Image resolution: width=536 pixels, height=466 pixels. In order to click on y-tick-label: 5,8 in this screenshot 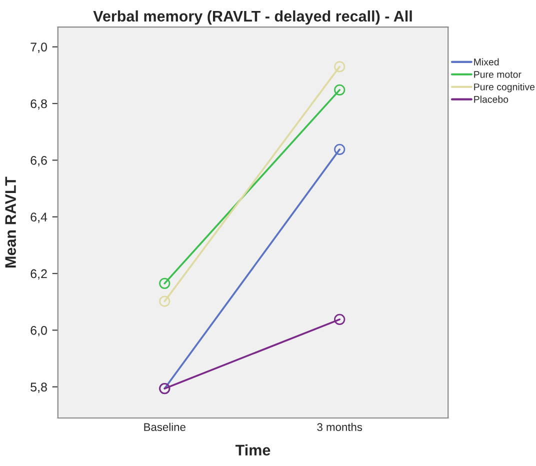, I will do `click(38, 387)`.